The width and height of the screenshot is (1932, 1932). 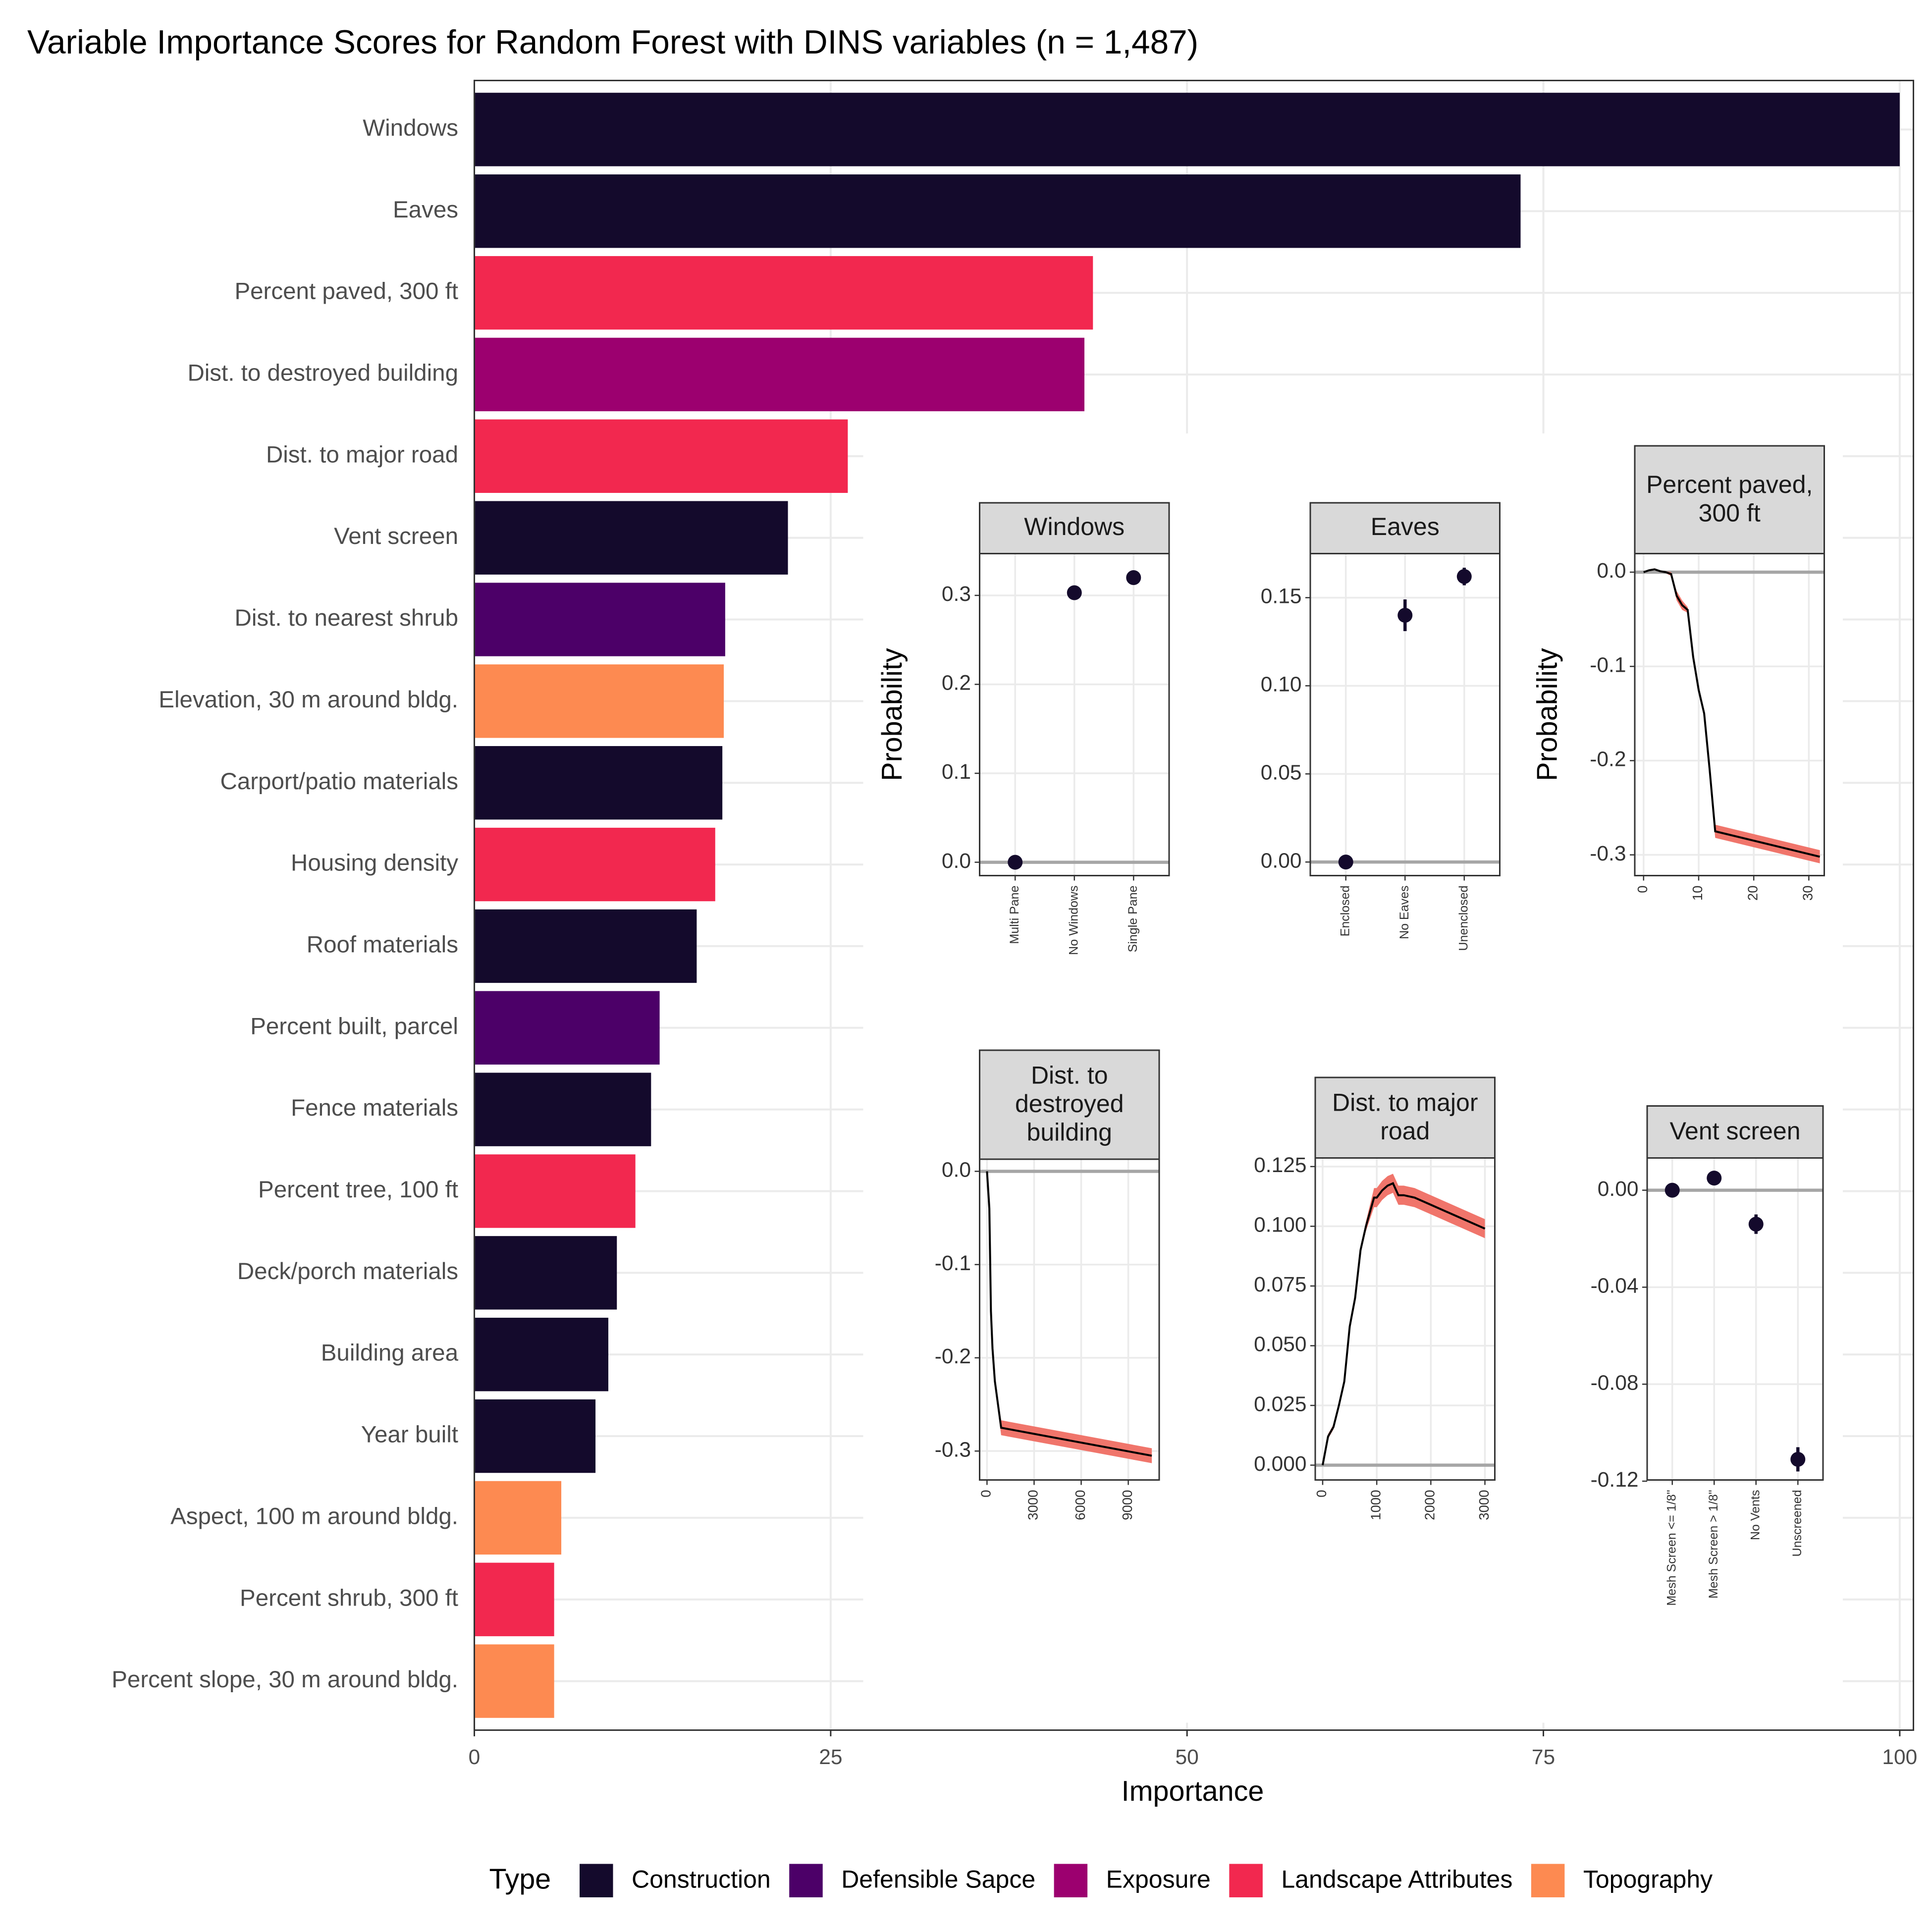 I want to click on y-tick-label: 0.000, so click(x=1280, y=1464).